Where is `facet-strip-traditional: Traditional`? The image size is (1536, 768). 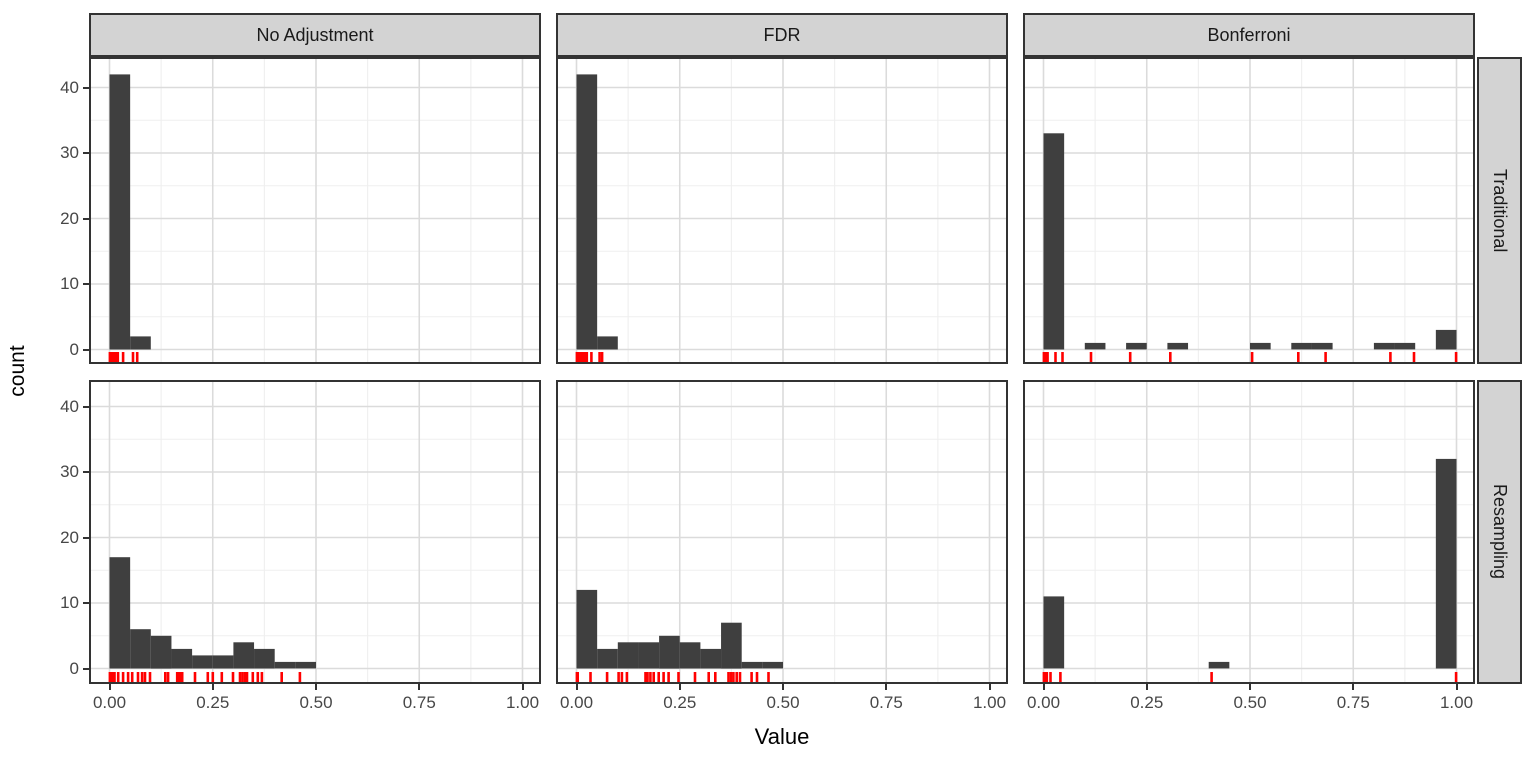 facet-strip-traditional: Traditional is located at coordinates (1499, 210).